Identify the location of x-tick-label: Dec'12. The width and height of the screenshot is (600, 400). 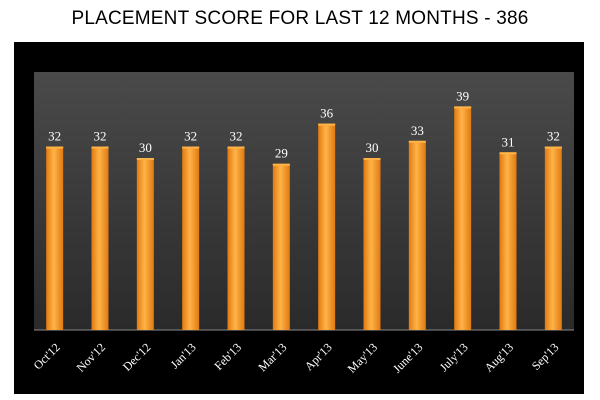
(137, 357).